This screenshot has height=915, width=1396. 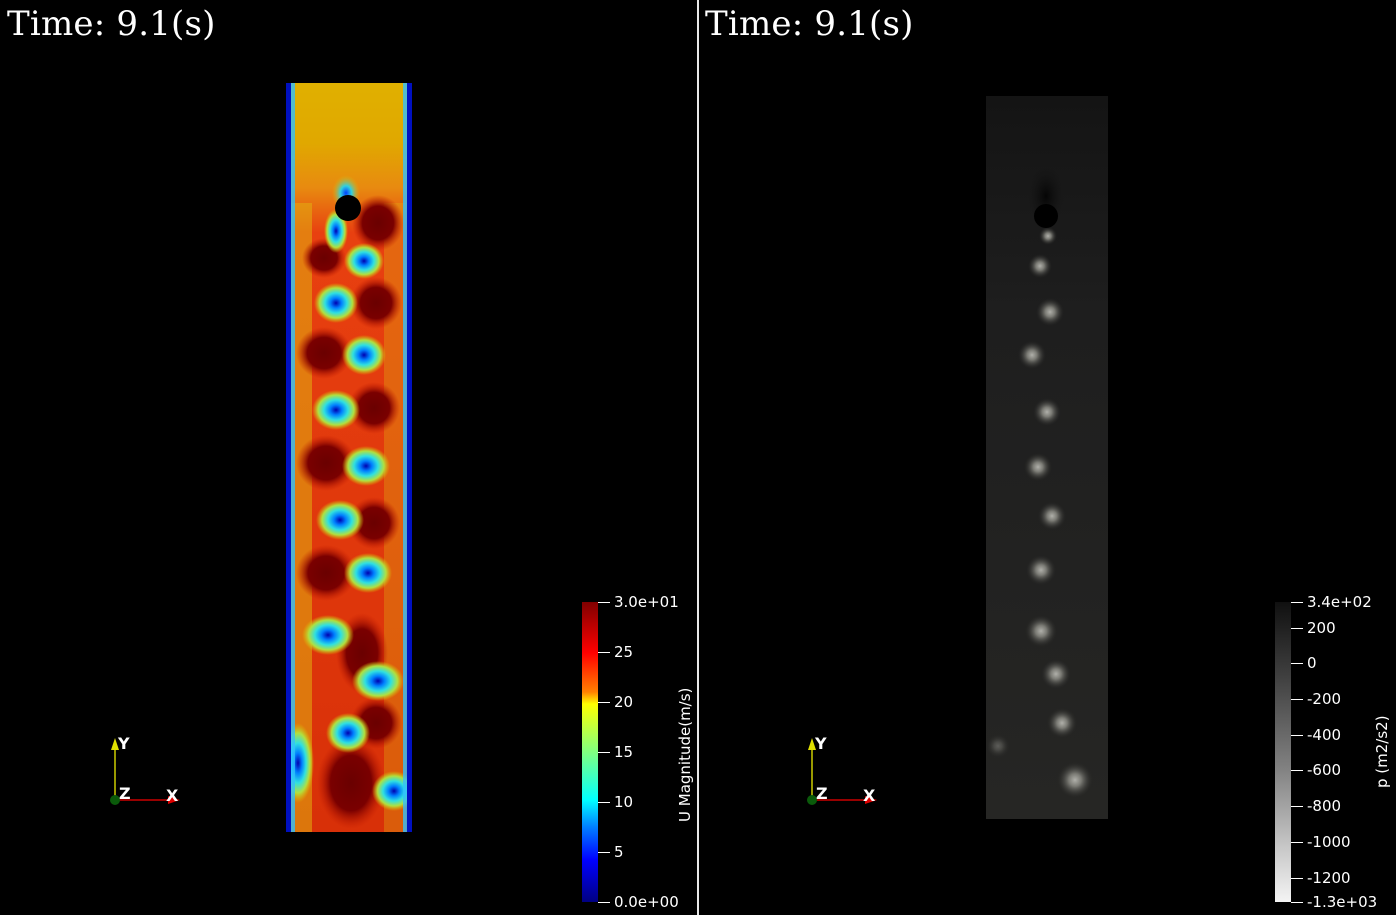 I want to click on view-splitter, so click(x=698, y=457).